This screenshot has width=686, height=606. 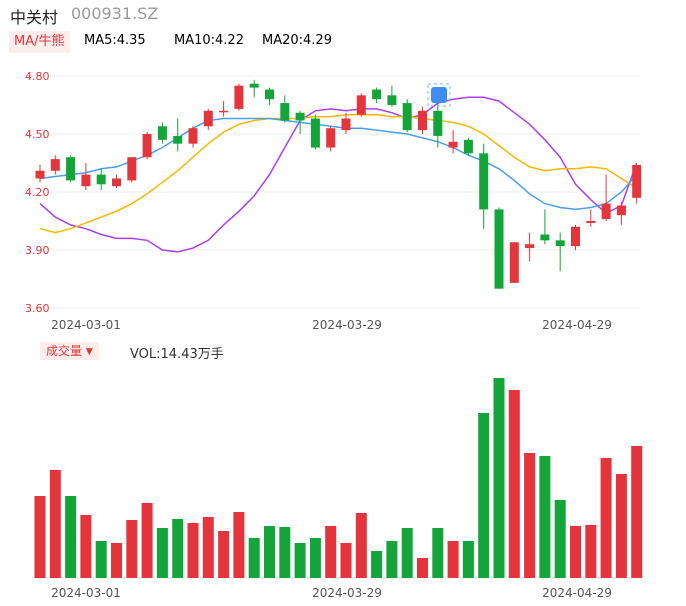 I want to click on price-tick-label: 4.80, so click(x=37, y=76).